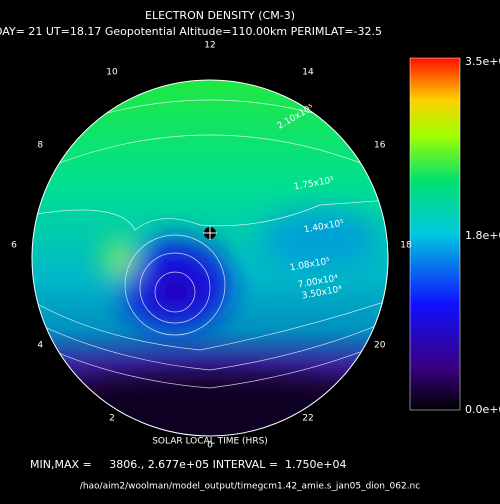  What do you see at coordinates (380, 345) in the screenshot?
I see `hour-label: 20` at bounding box center [380, 345].